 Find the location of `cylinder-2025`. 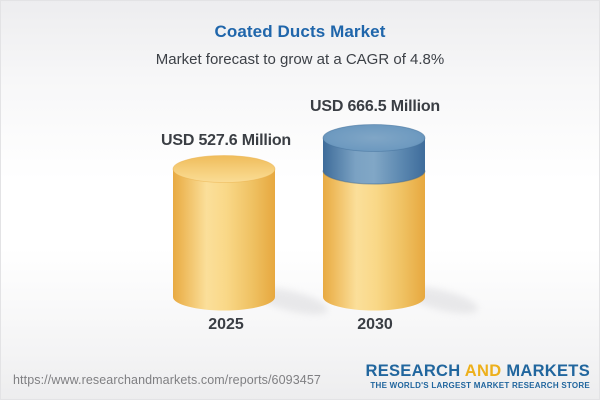

cylinder-2025 is located at coordinates (224, 233).